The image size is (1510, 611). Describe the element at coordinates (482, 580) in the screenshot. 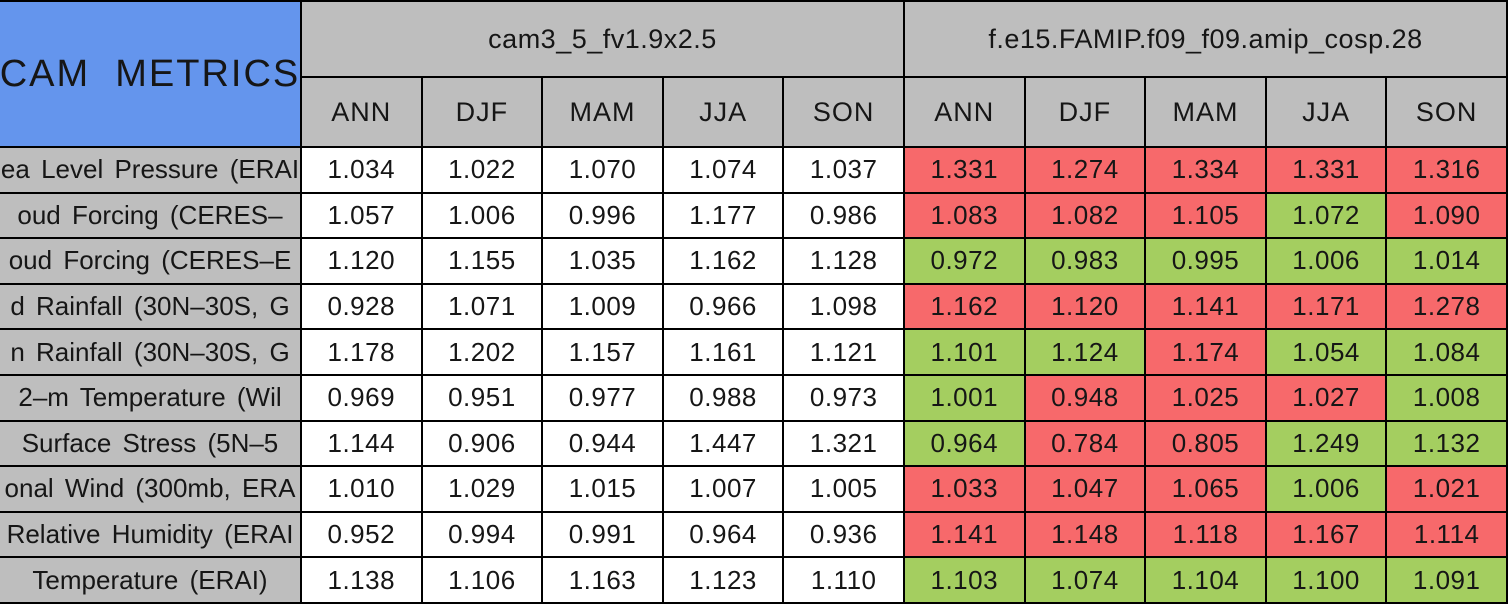

I see `model1-value-cell: 1.106` at that location.